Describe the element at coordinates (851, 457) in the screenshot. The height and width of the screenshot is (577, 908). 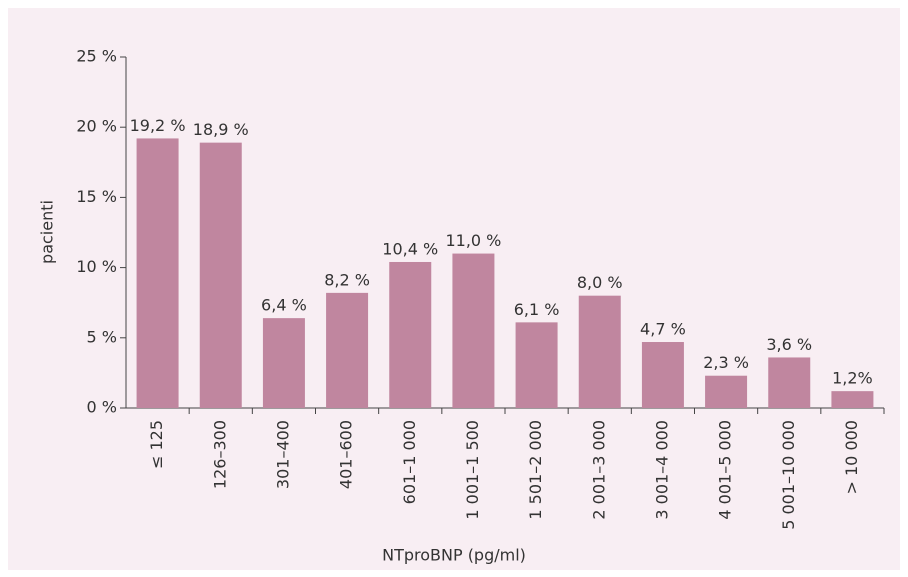
I see `x-tick-label: > 10 000` at that location.